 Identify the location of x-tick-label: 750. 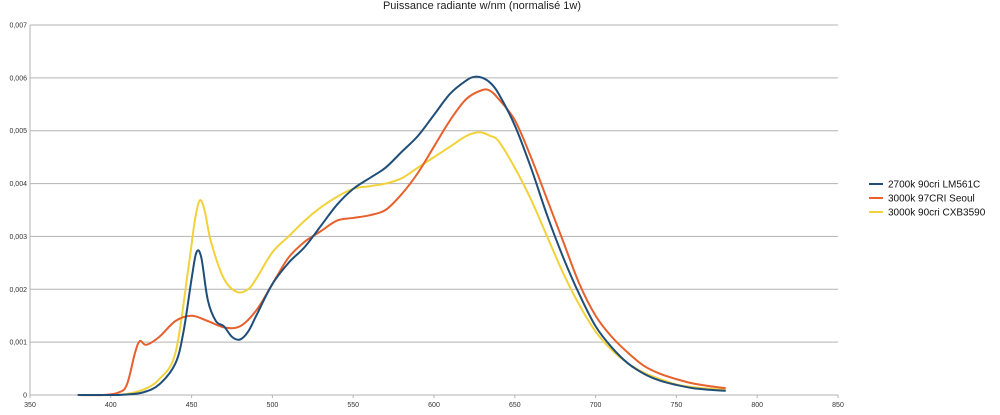
(677, 405).